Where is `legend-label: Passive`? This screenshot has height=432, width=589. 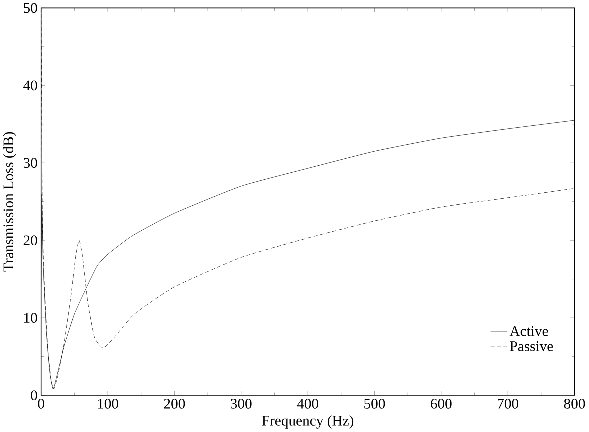 legend-label: Passive is located at coordinates (532, 346).